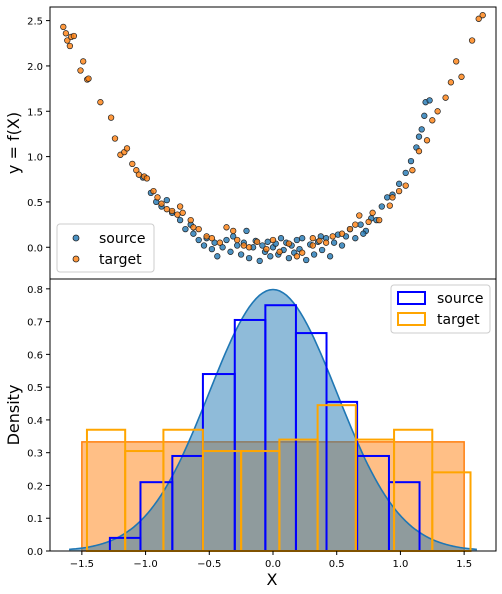 The image size is (502, 594). Describe the element at coordinates (38, 135) in the screenshot. I see `scatter-y-ticks: 0.0 0.5 1.0 1.5 2.0 2.5` at that location.